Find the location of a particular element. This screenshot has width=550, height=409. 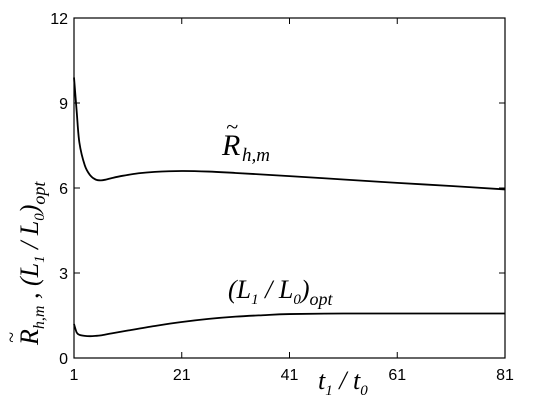

svg-text: Rh,m , (L1 / L0)opt is located at coordinates (32, 263).